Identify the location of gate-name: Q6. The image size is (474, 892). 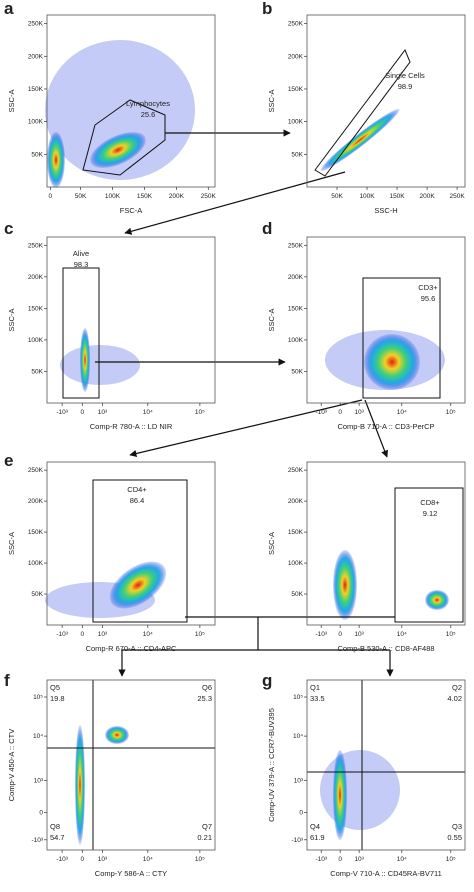
(207, 687).